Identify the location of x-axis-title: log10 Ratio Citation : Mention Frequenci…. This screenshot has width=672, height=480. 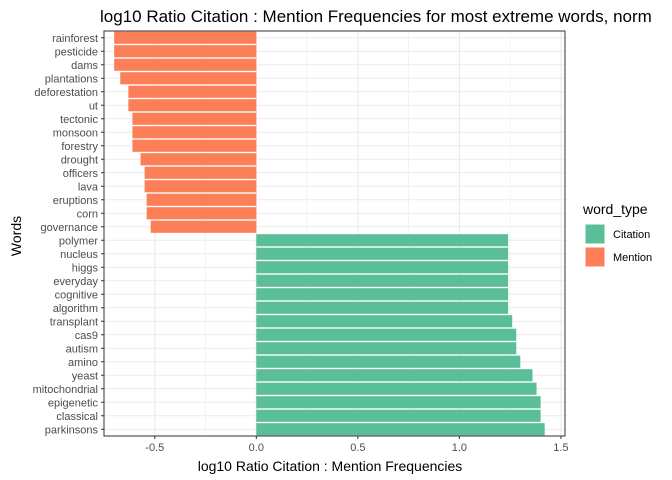
(330, 466).